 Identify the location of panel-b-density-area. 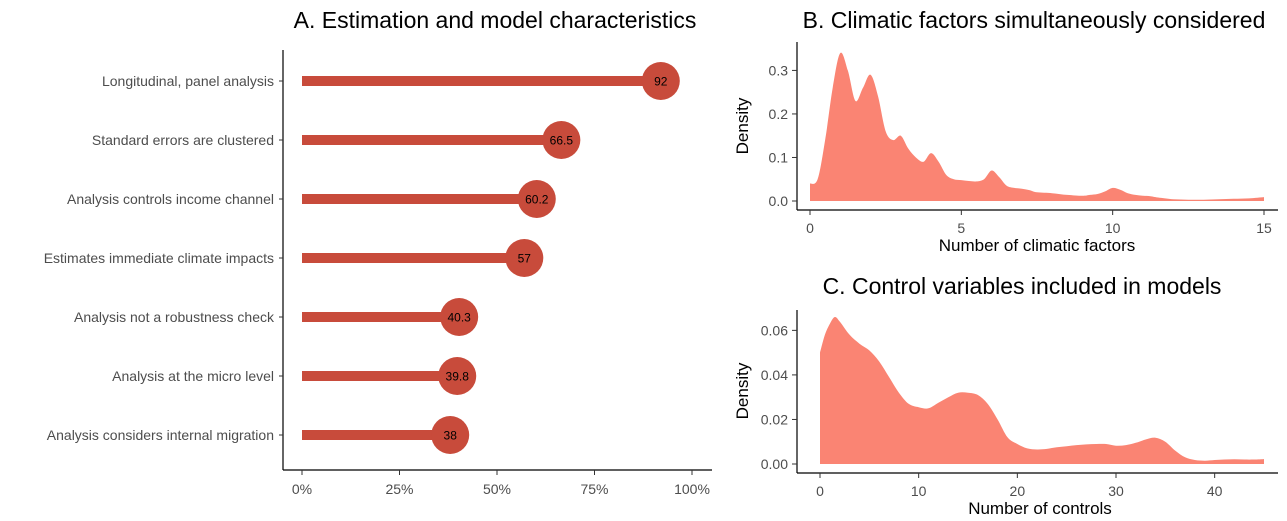
(1037, 126).